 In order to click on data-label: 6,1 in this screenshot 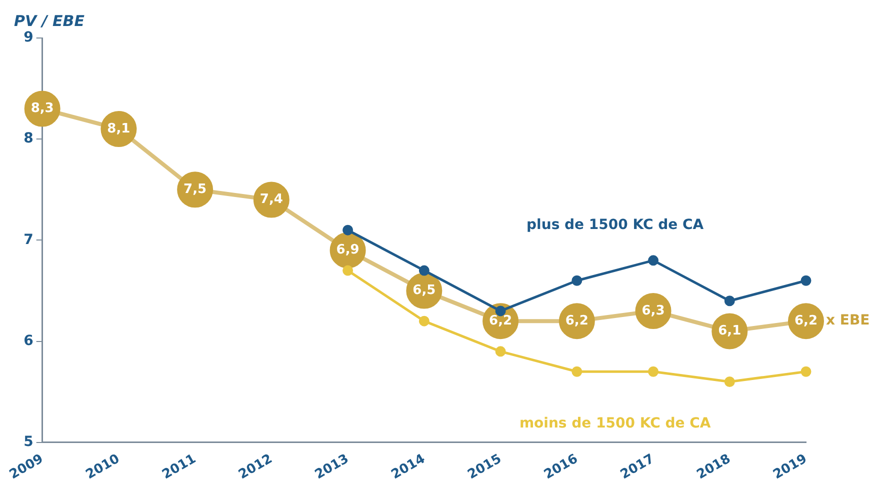, I will do `click(730, 331)`.